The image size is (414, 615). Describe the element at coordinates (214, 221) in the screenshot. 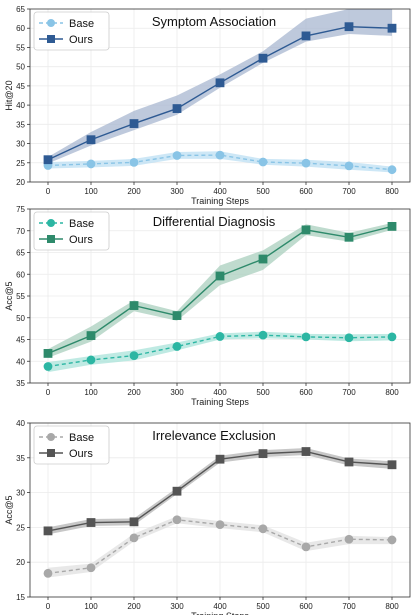

I see `chart-title: Differential Diagnosis` at that location.